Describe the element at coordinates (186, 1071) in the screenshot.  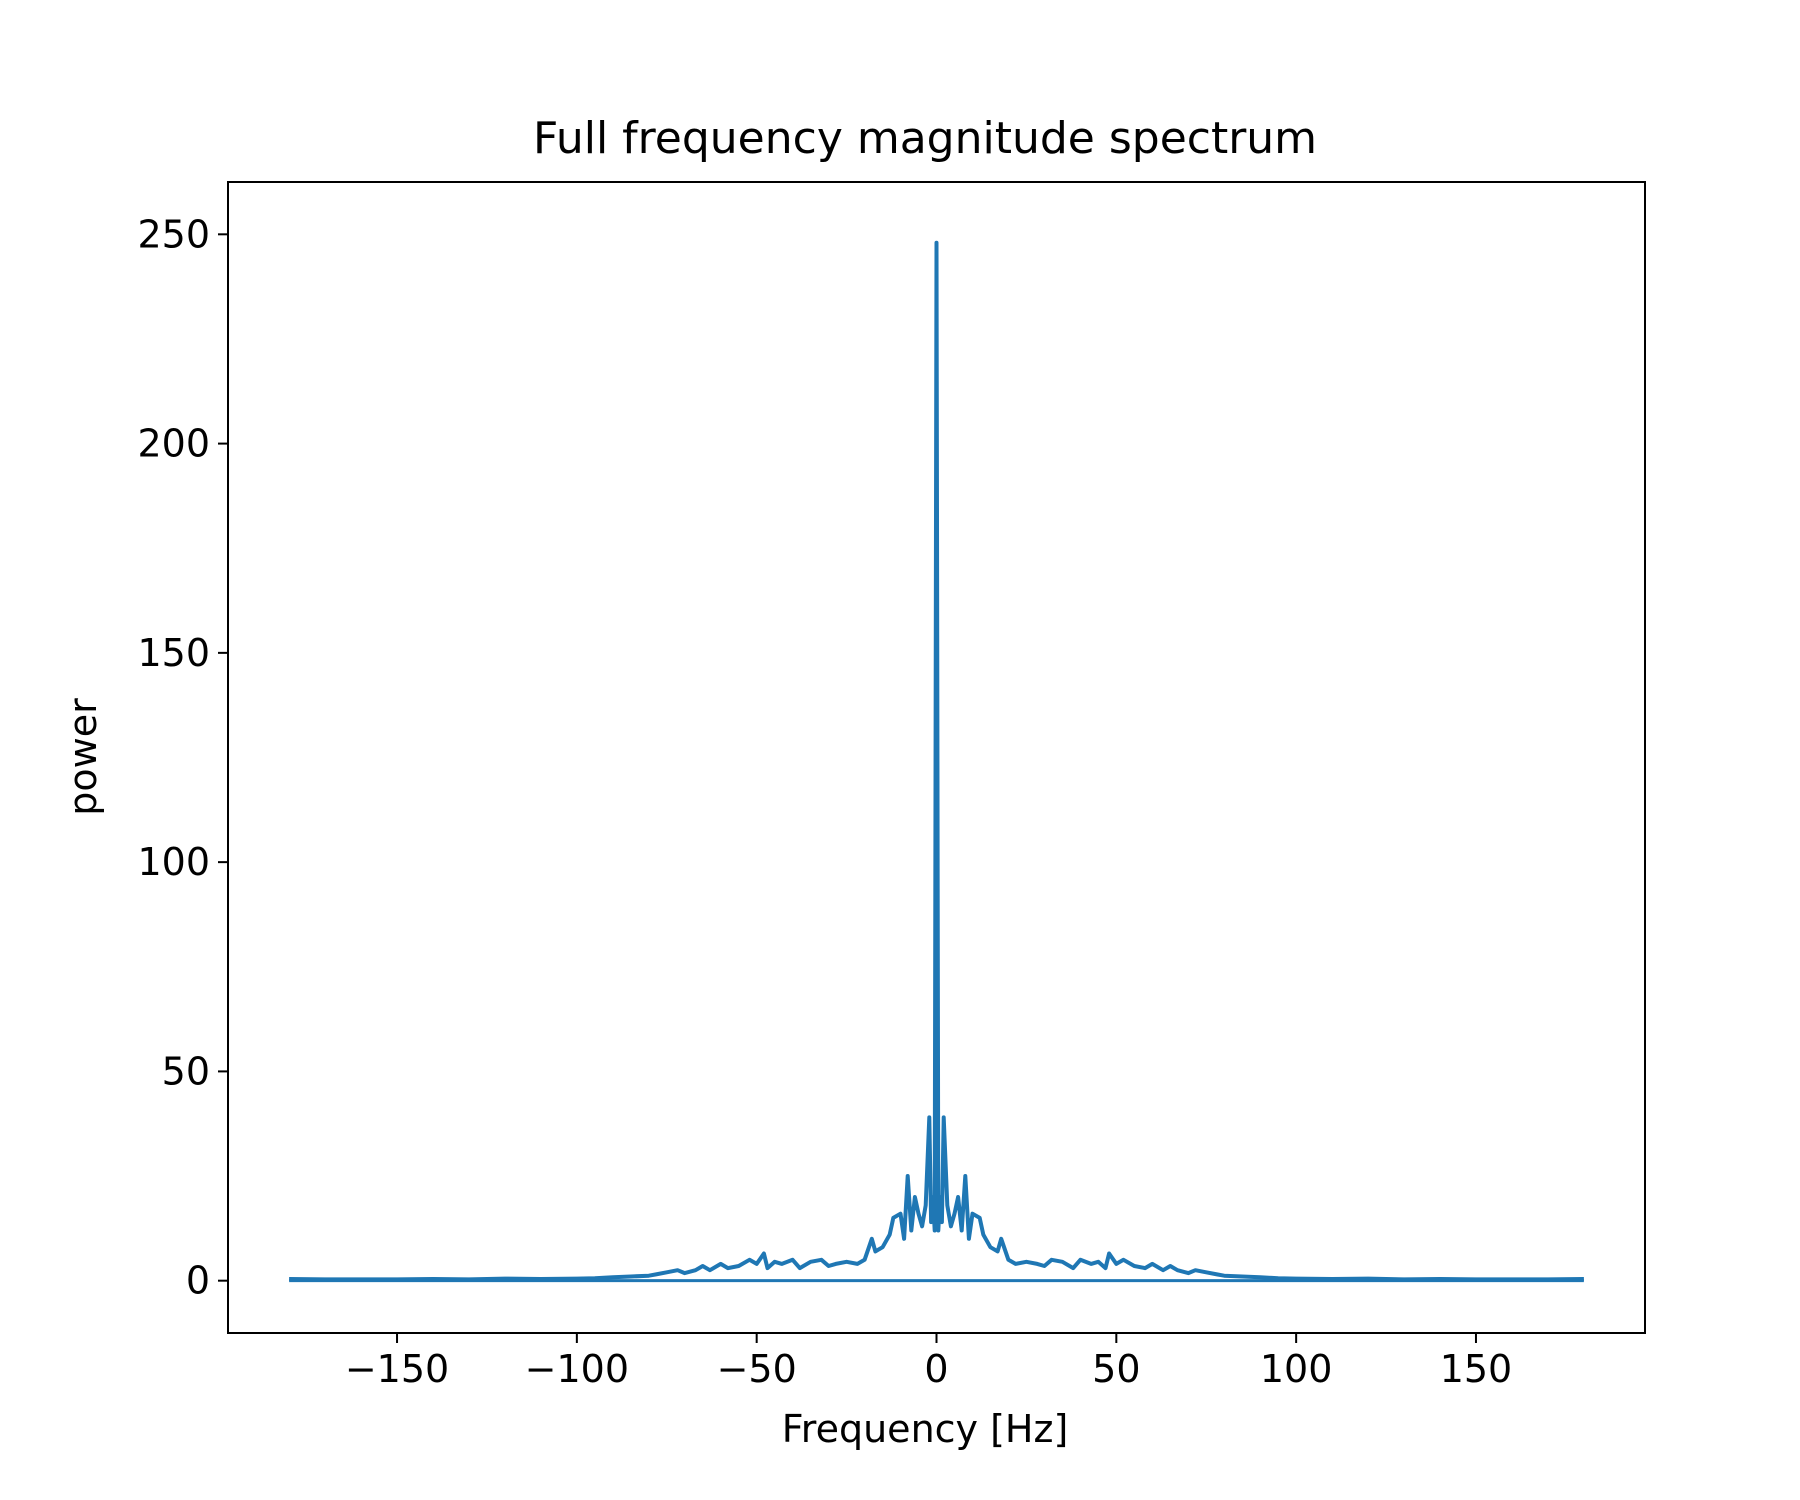
I see `y-tick-label: 50` at that location.